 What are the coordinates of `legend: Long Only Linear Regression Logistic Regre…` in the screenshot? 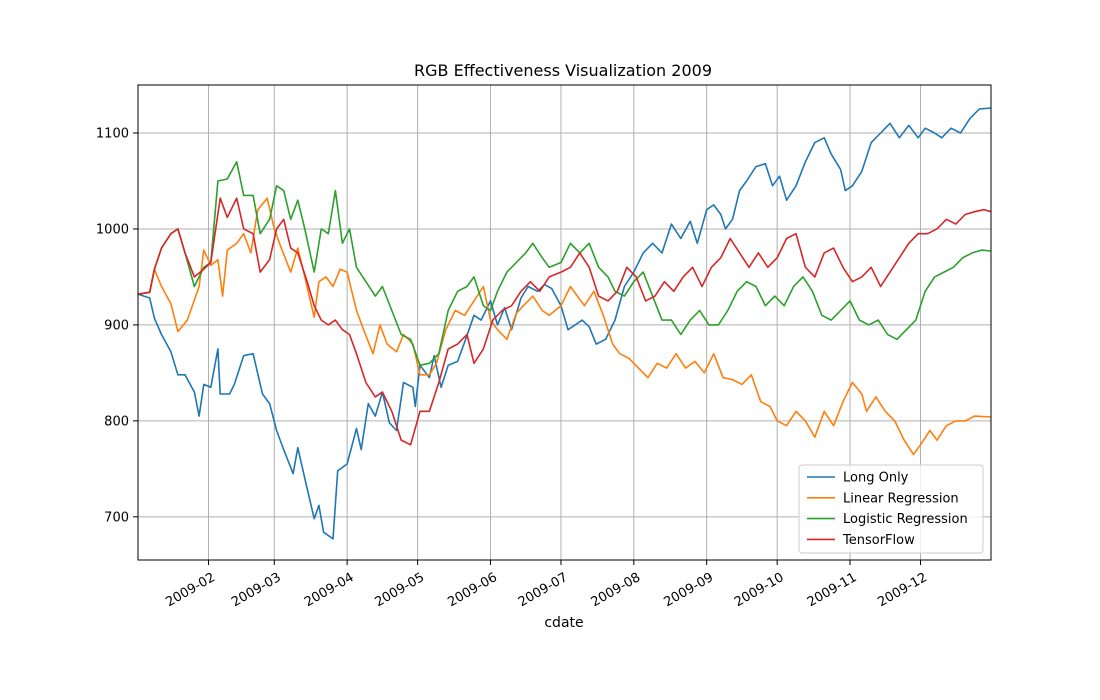 It's located at (891, 509).